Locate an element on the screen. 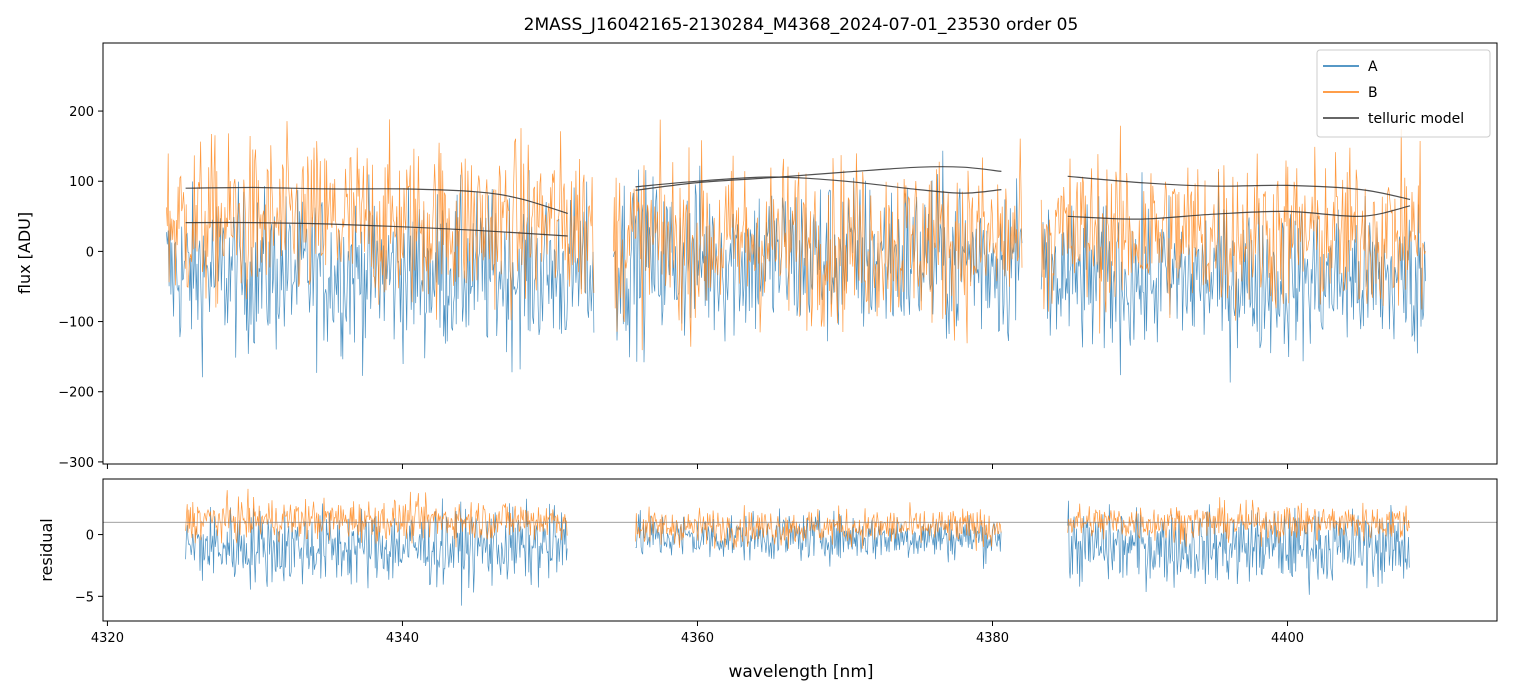 This screenshot has height=696, width=1513. residual-axis-label: residual is located at coordinates (46, 549).